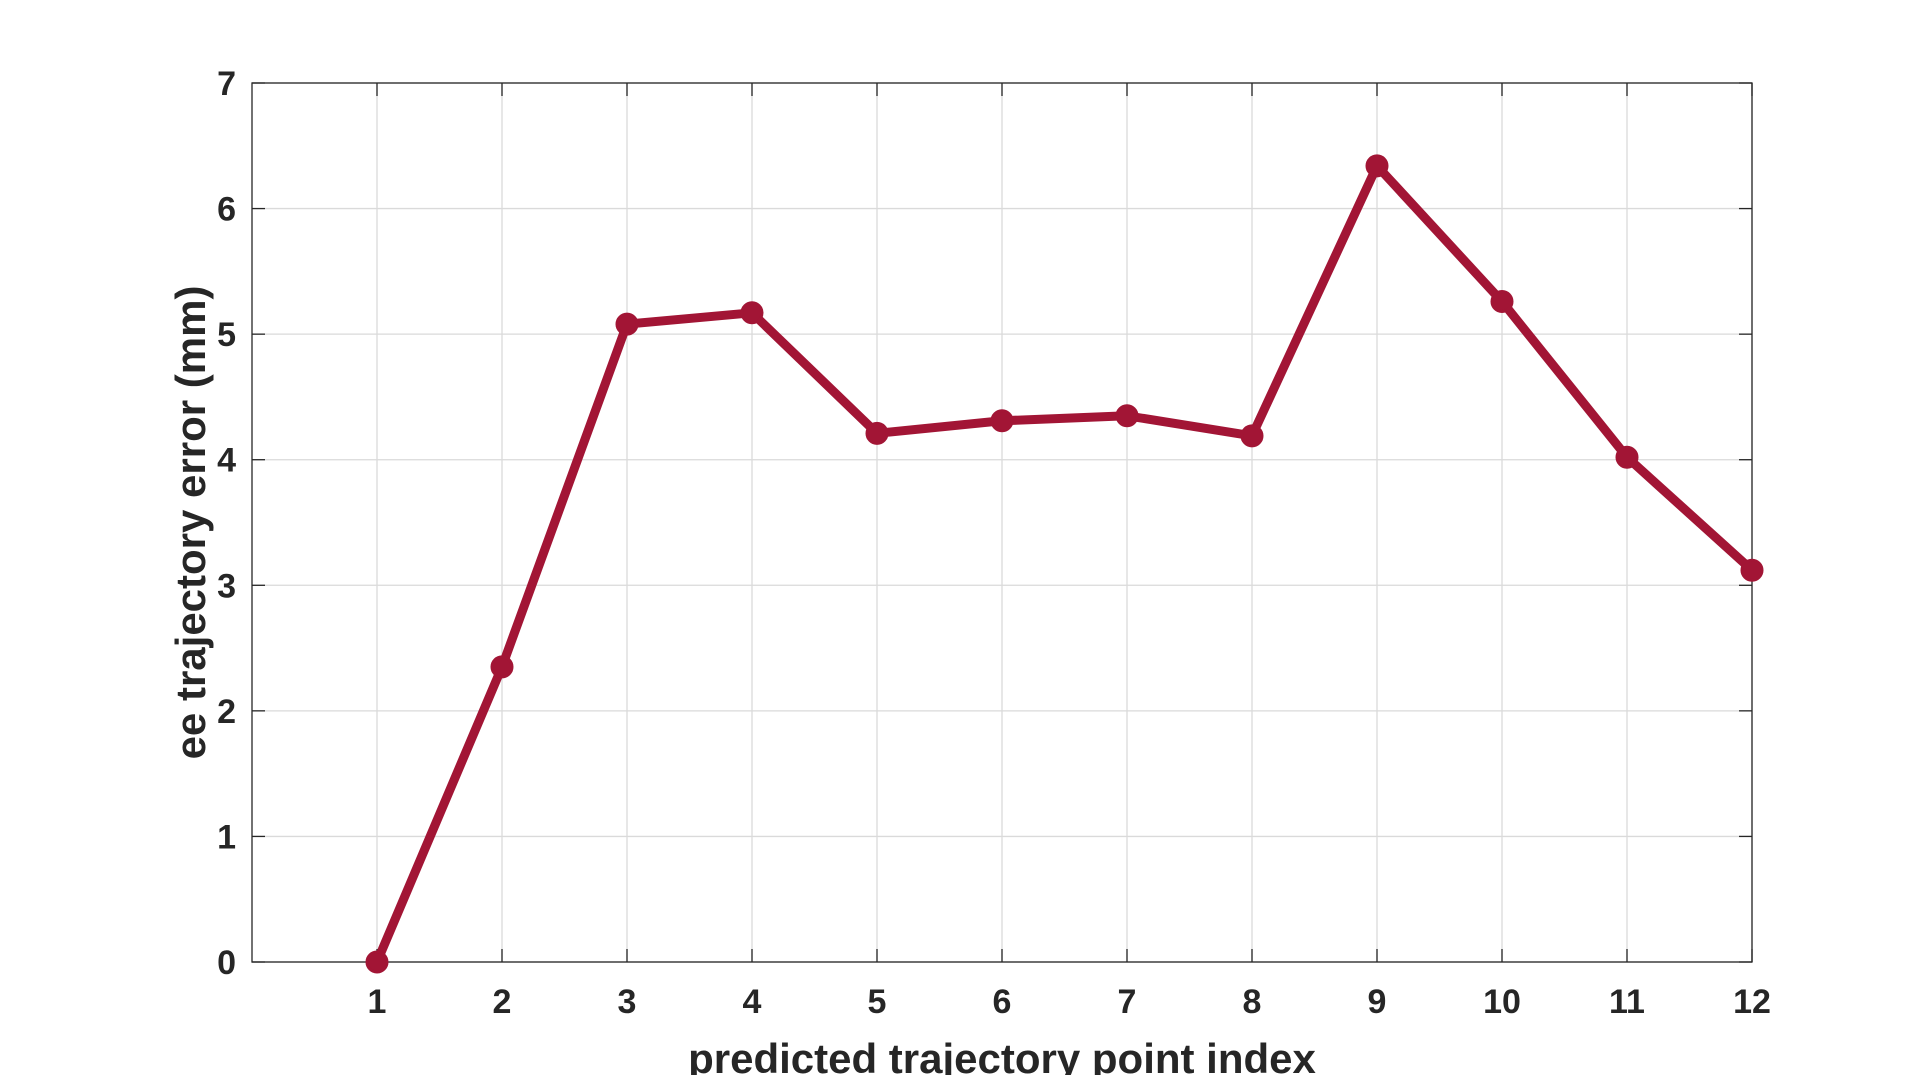 Image resolution: width=1920 pixels, height=1075 pixels. Describe the element at coordinates (377, 1002) in the screenshot. I see `x-tick-label: 1` at that location.